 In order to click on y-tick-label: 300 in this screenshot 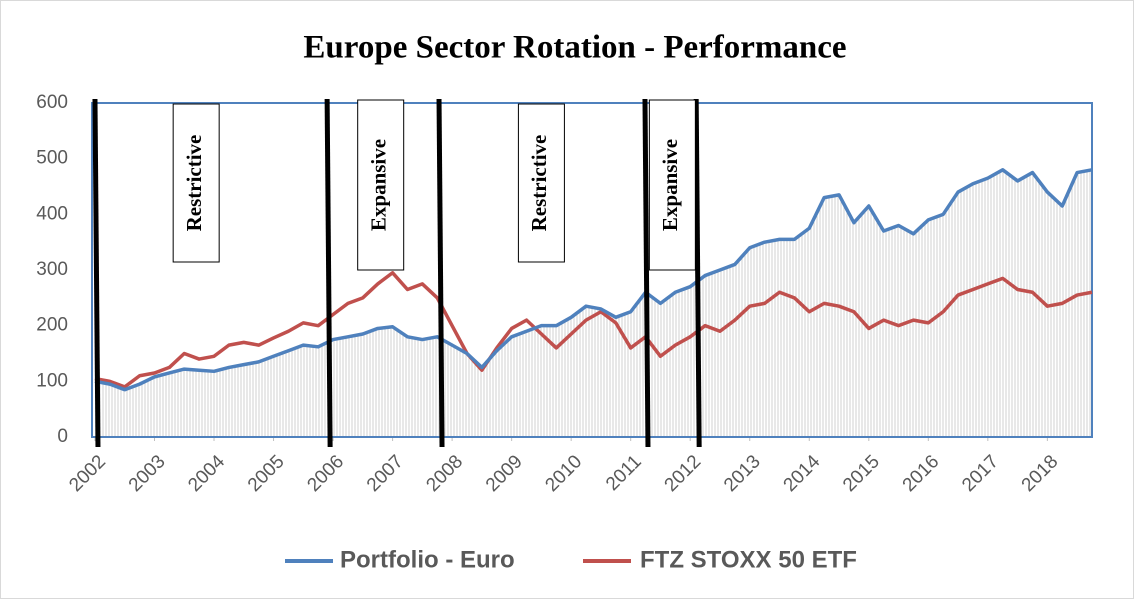, I will do `click(52, 269)`.